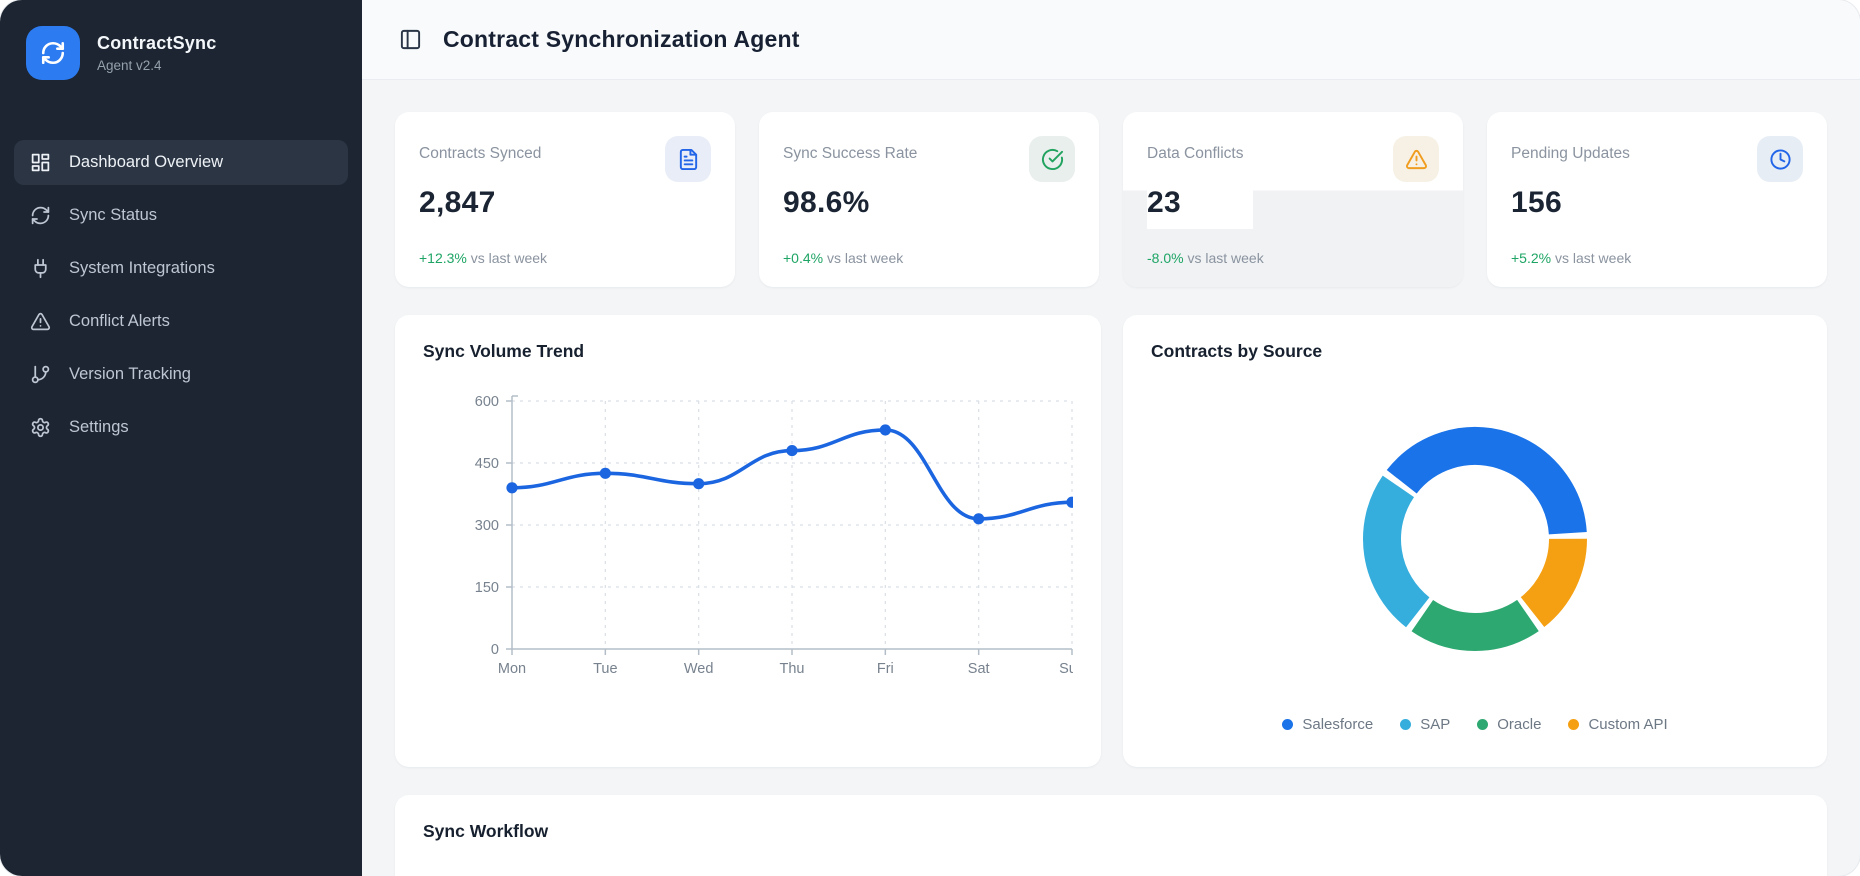 The width and height of the screenshot is (1860, 876). I want to click on clock-icon, so click(1780, 159).